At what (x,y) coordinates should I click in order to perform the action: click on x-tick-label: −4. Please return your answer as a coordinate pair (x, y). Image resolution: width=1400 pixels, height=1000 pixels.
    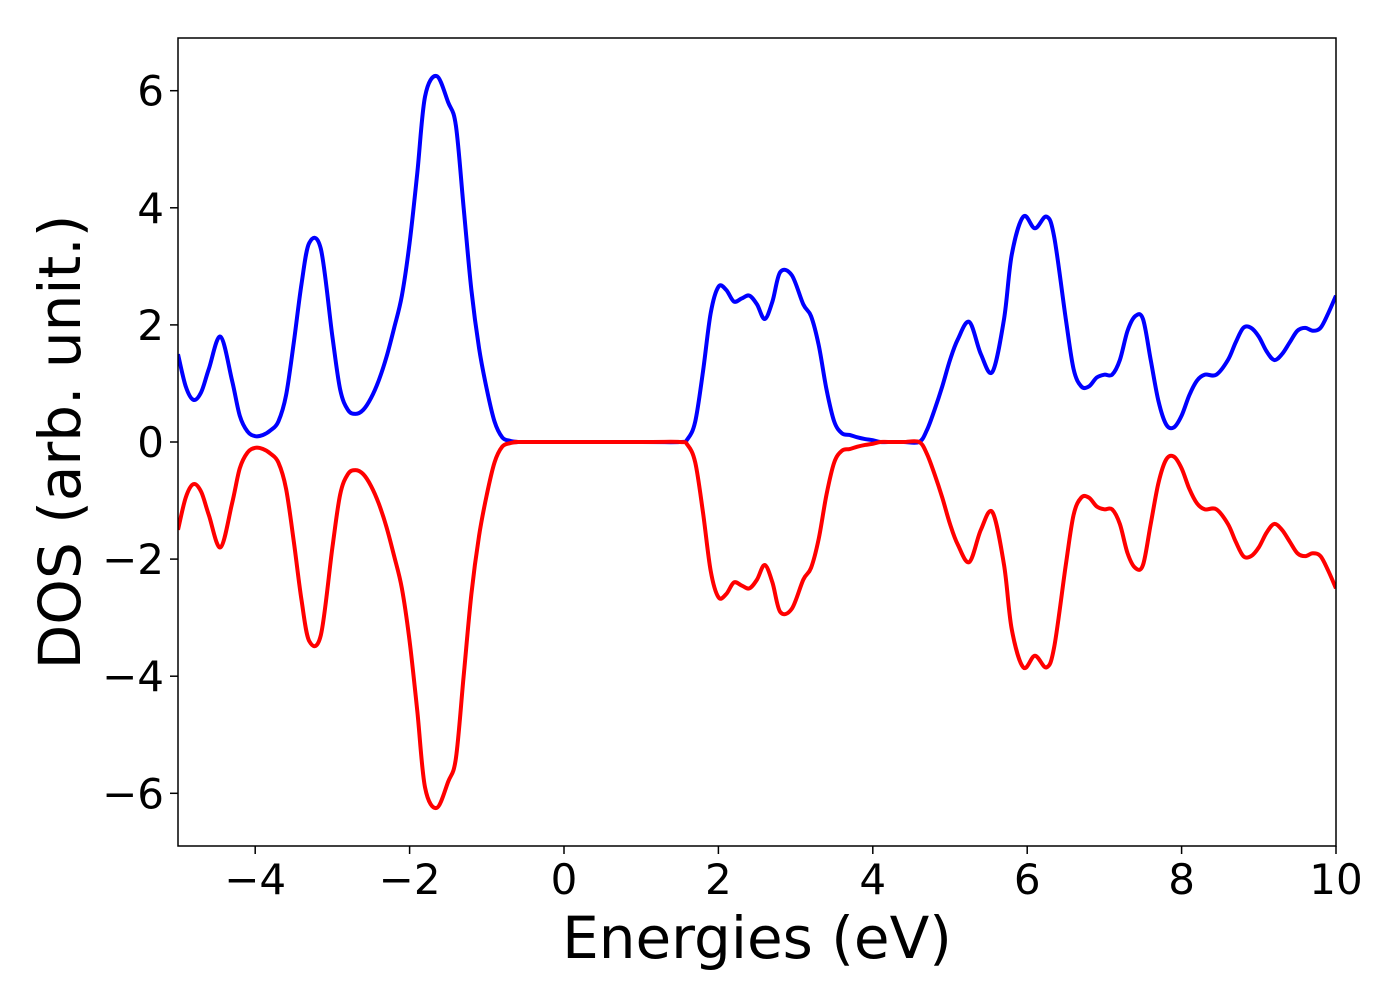
    Looking at the image, I should click on (255, 879).